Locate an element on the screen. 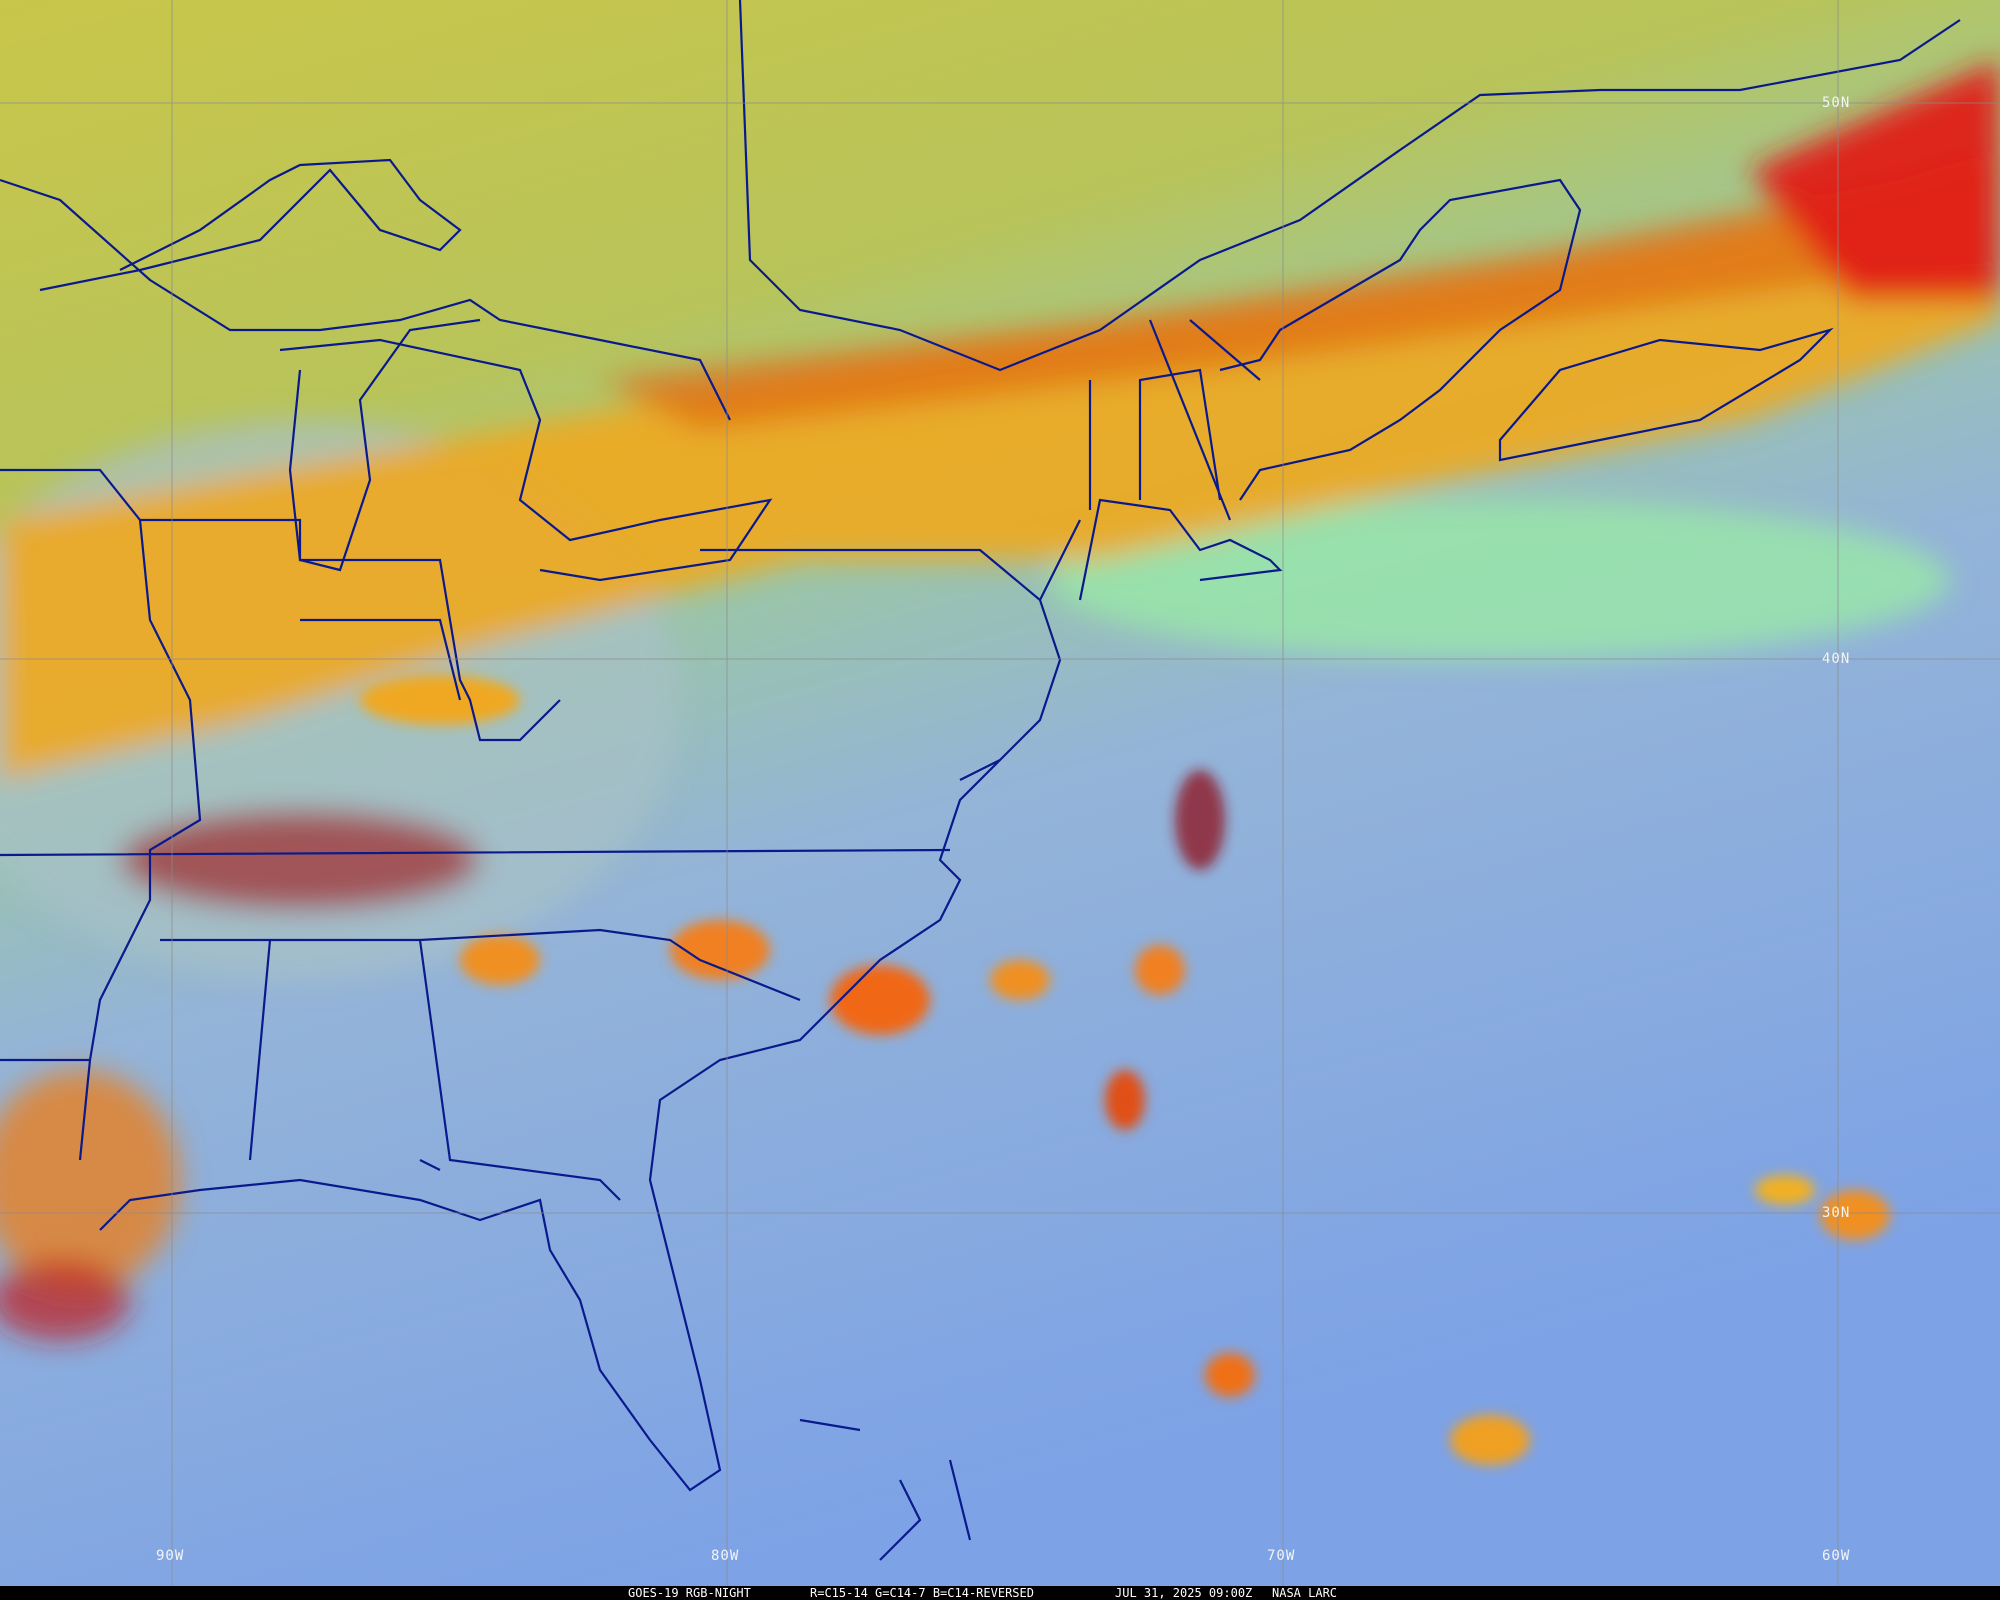 The height and width of the screenshot is (1600, 2000). lon-label-90w: 90W is located at coordinates (170, 1556).